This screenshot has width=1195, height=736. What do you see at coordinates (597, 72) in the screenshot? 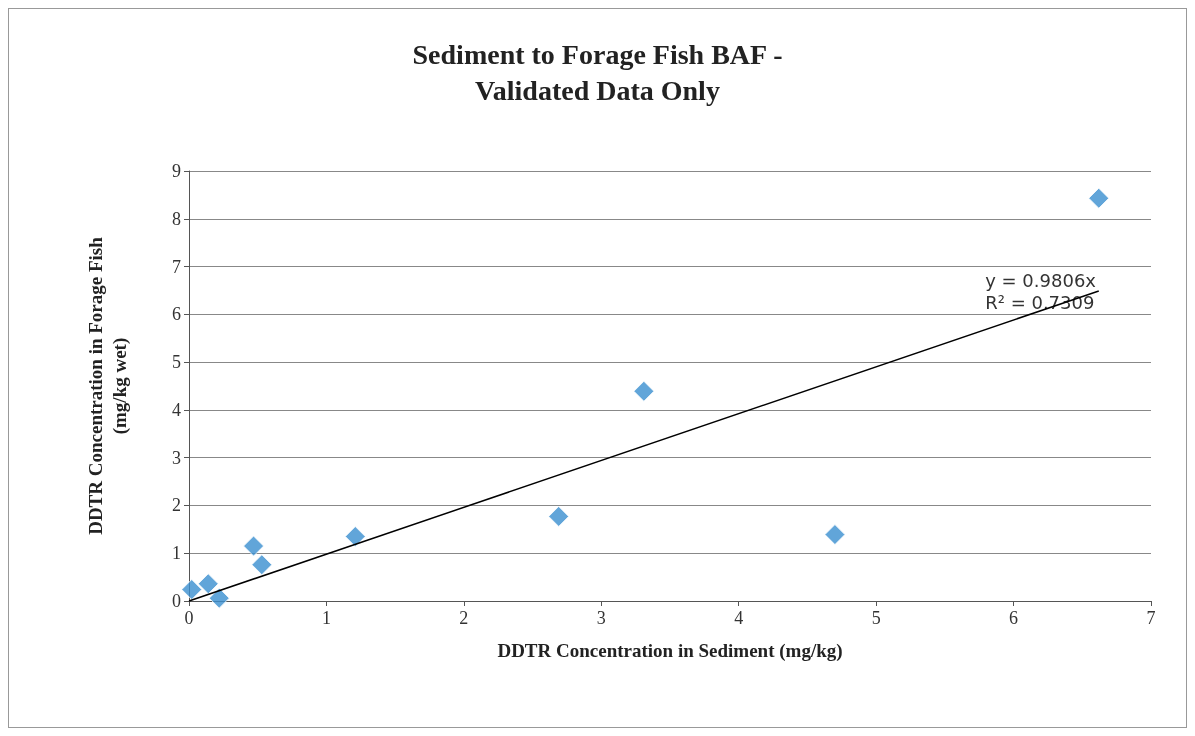
I see `chart-title: Sediment to Forage Fish BAF - Validated Data Only` at bounding box center [597, 72].